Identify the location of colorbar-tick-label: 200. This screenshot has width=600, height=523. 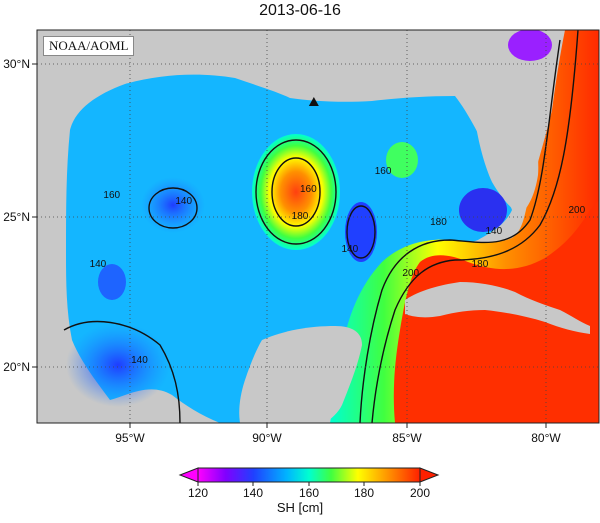
(420, 493).